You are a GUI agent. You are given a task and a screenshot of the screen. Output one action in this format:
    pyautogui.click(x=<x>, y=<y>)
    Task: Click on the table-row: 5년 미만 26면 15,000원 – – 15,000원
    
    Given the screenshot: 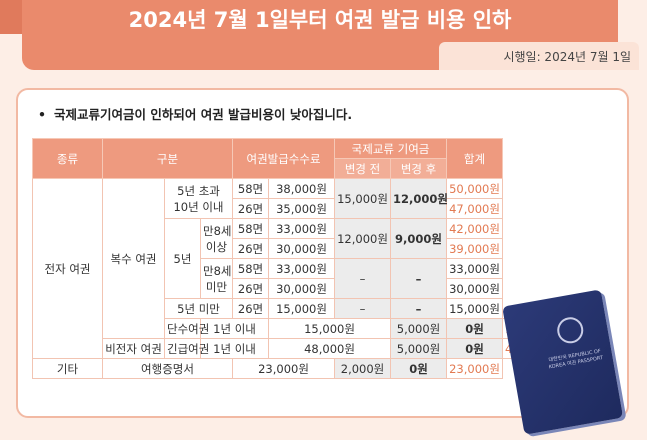 What is the action you would take?
    pyautogui.click(x=276, y=308)
    